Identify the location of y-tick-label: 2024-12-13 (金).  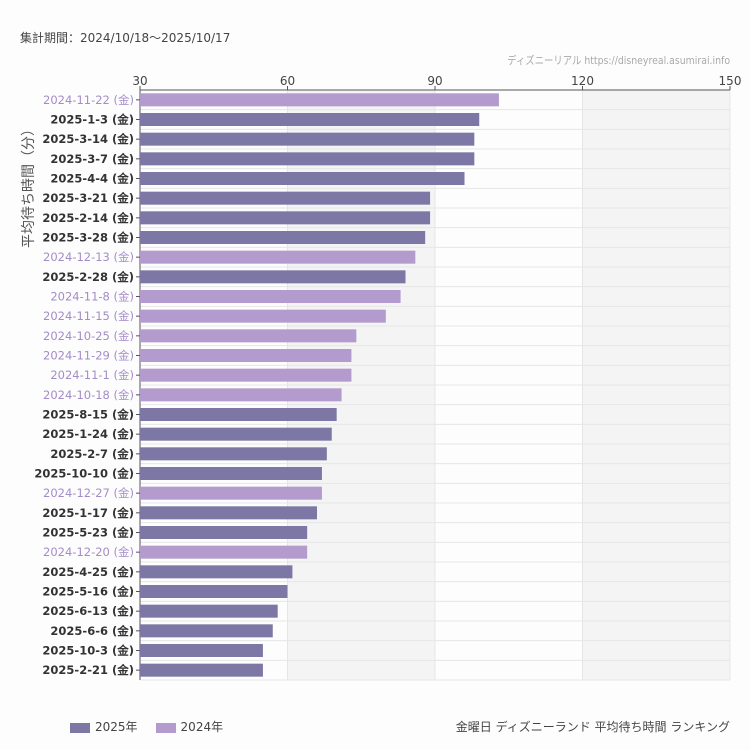
(88, 257).